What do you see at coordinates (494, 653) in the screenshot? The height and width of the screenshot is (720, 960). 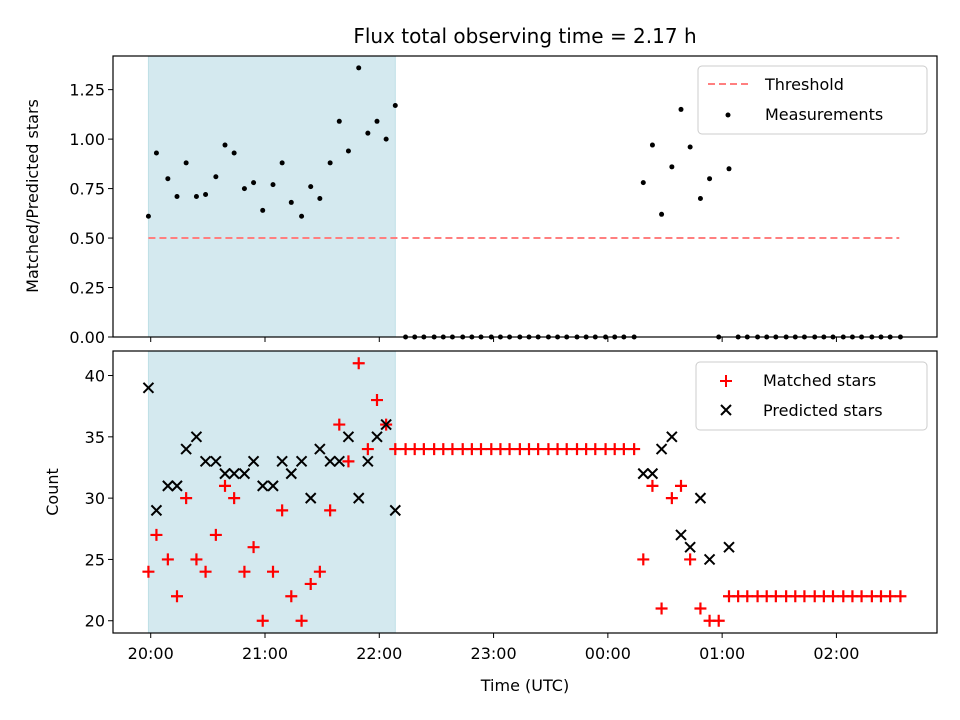 I see `x-tick-label: 23:00` at bounding box center [494, 653].